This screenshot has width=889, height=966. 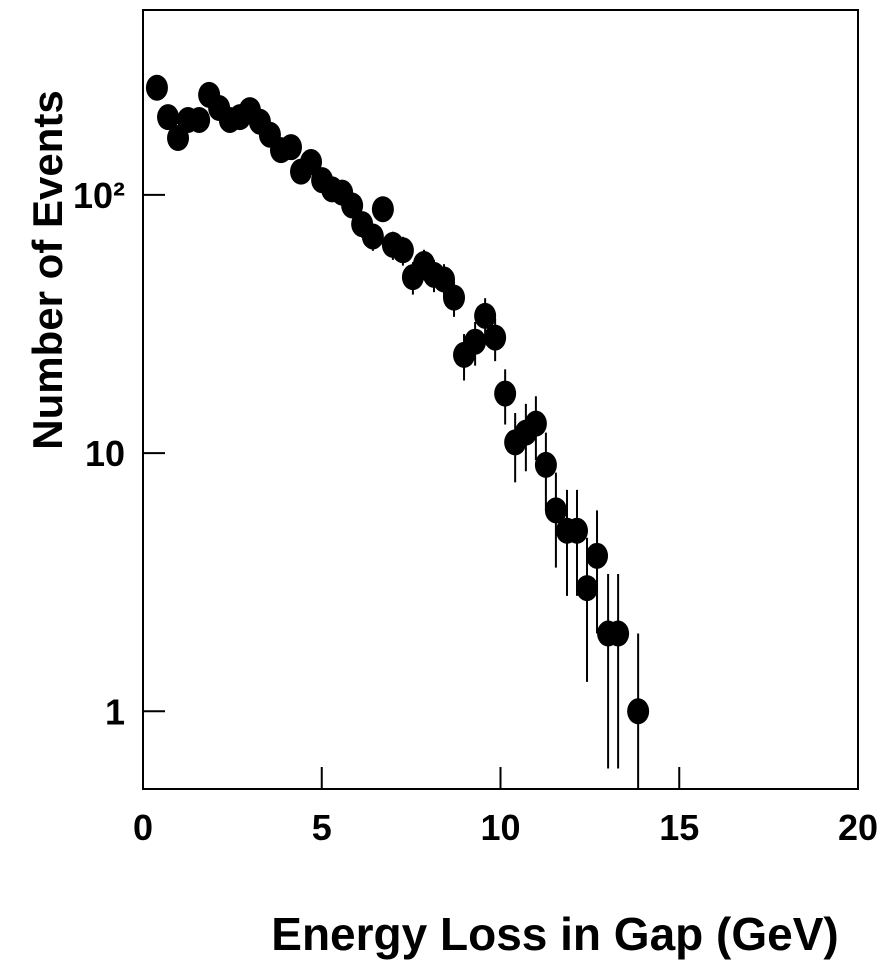 What do you see at coordinates (115, 711) in the screenshot?
I see `y-tick-label: 1` at bounding box center [115, 711].